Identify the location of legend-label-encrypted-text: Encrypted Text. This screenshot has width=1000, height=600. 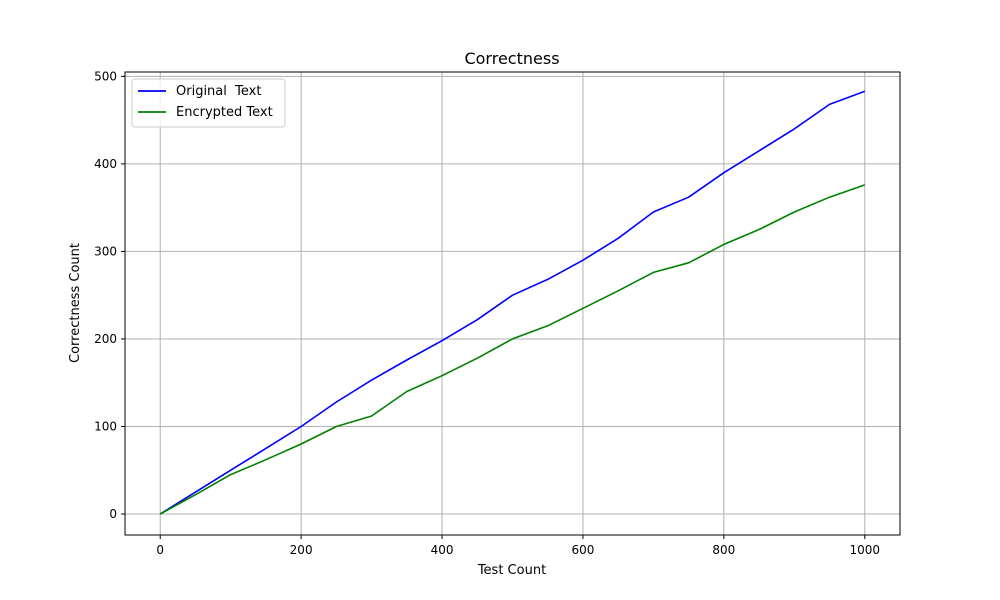
(224, 112).